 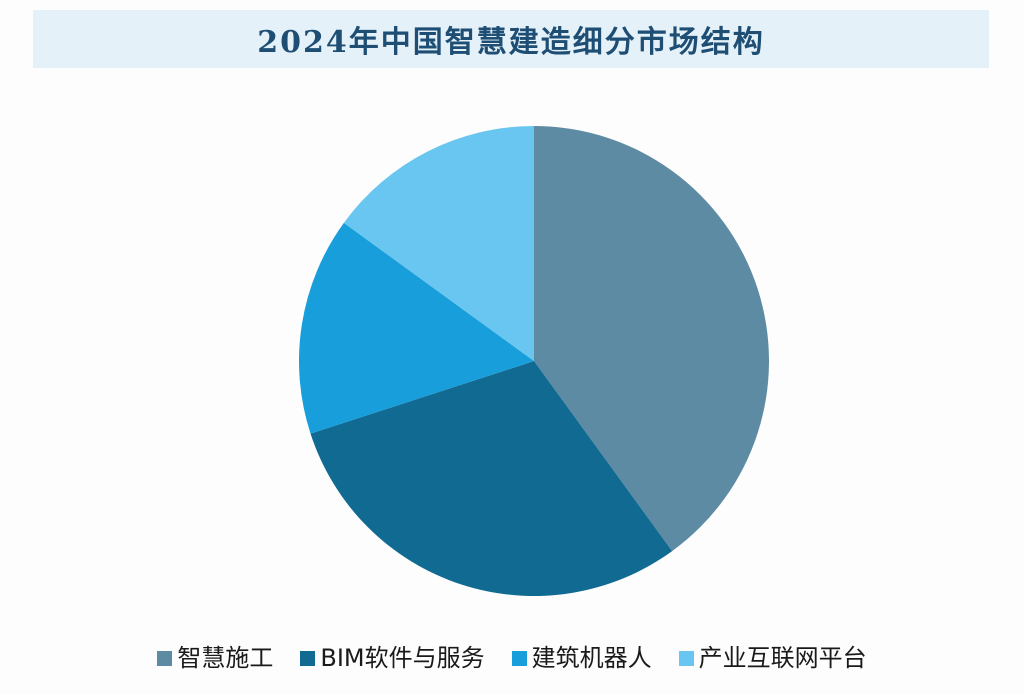 I want to click on legend: 智慧施工 BIM软件与服务 建筑机器人 产业互联网平台, so click(x=512, y=658).